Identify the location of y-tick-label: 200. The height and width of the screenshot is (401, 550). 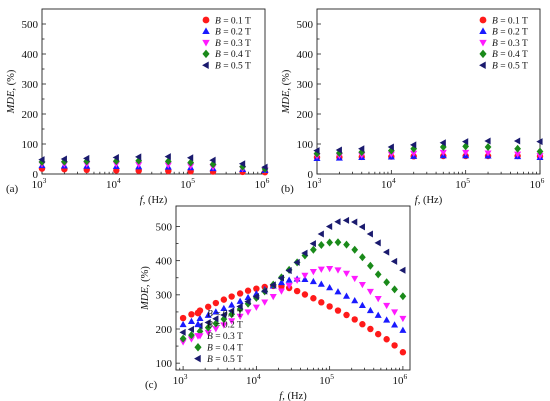
(305, 115).